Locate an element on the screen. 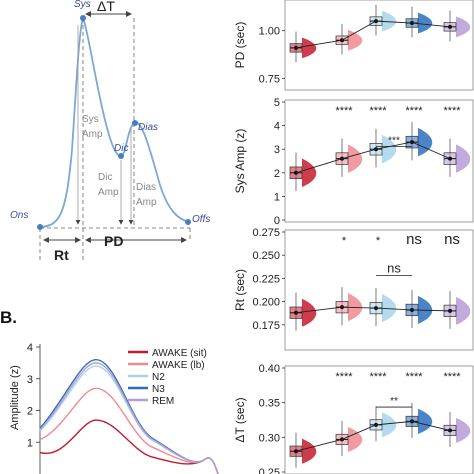  bracket-label: *** is located at coordinates (394, 140).